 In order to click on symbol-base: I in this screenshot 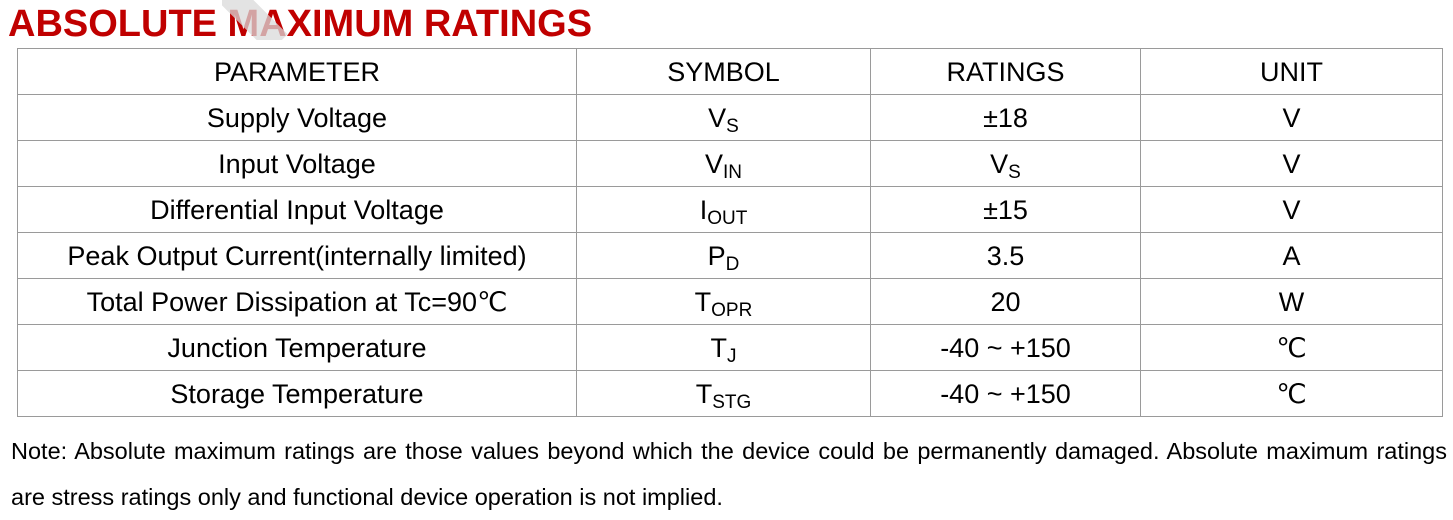, I will do `click(703, 209)`.